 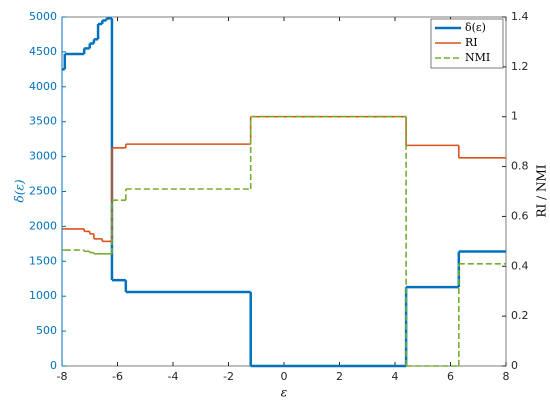 I want to click on y2-tick-label: 0, so click(x=514, y=365).